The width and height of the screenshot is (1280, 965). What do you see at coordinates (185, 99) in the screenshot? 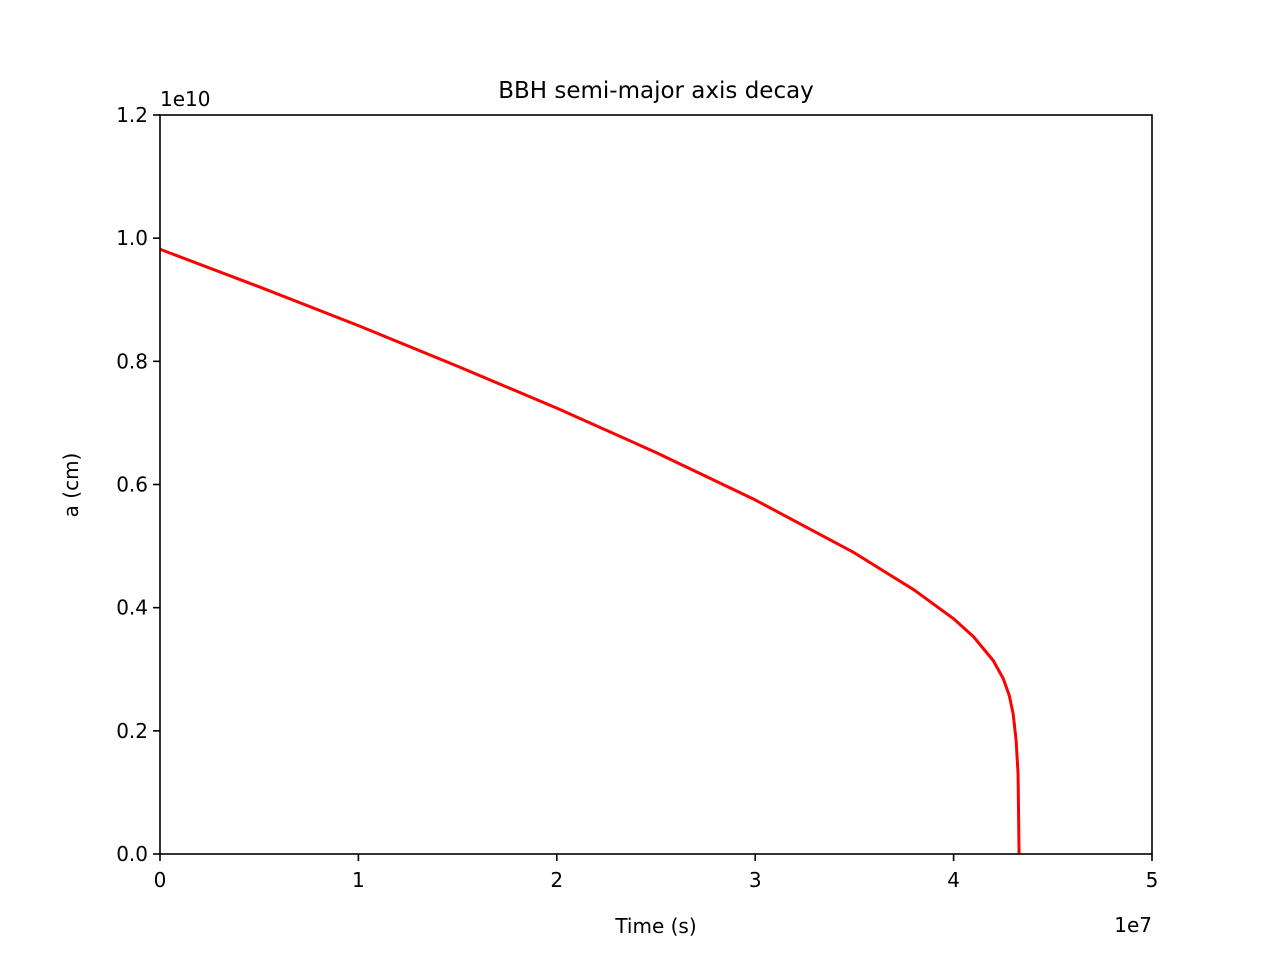
I see `y-axis-offset-label: 1e10` at bounding box center [185, 99].